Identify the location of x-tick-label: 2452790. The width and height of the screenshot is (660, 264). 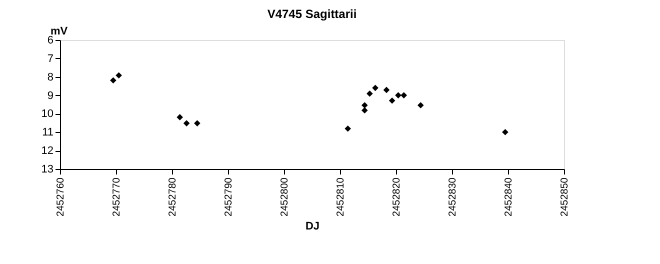
(229, 196).